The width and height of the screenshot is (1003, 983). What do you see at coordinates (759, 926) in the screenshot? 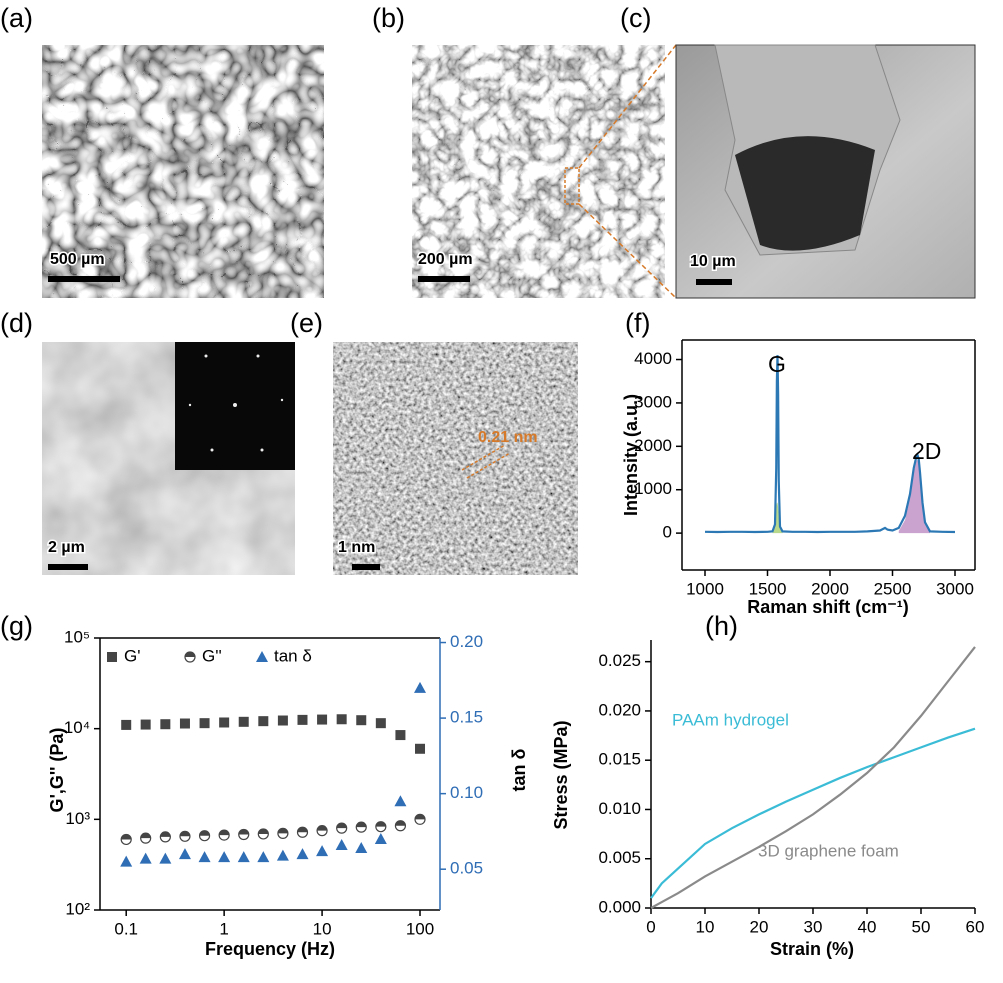
I see `x-tick-label: 20` at bounding box center [759, 926].